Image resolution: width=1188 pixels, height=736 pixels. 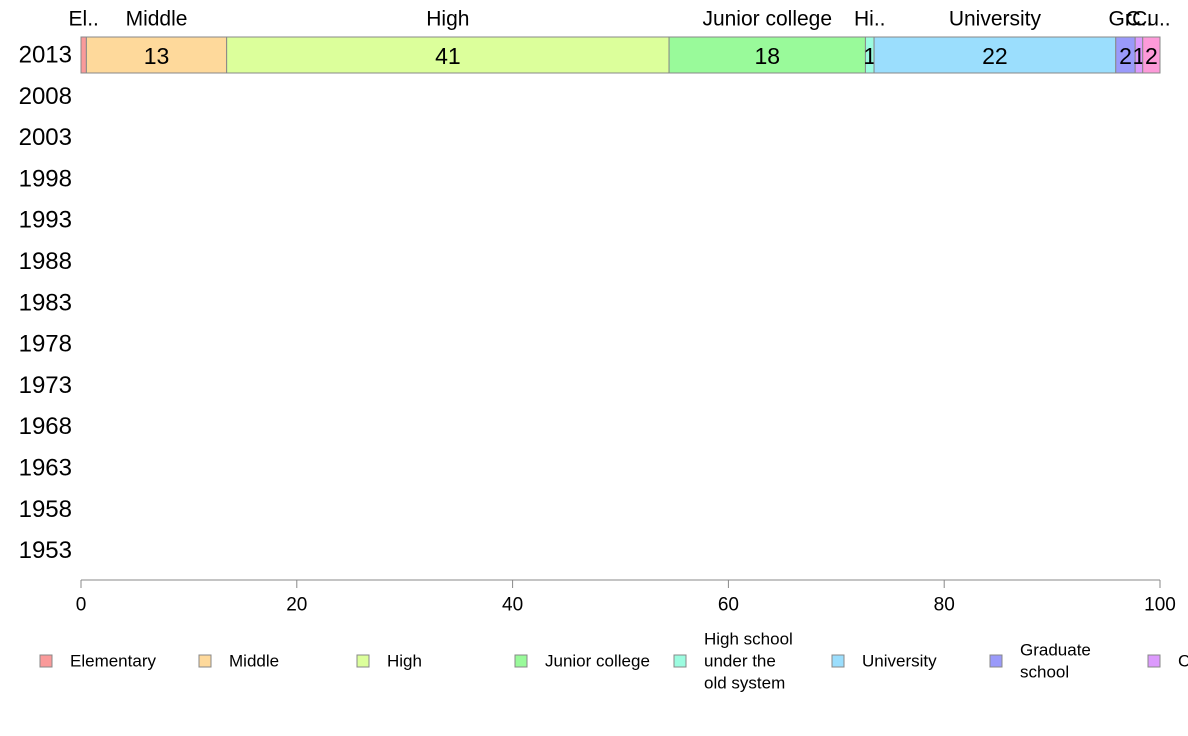 What do you see at coordinates (1160, 605) in the screenshot?
I see `x-axis-tick-label: 100` at bounding box center [1160, 605].